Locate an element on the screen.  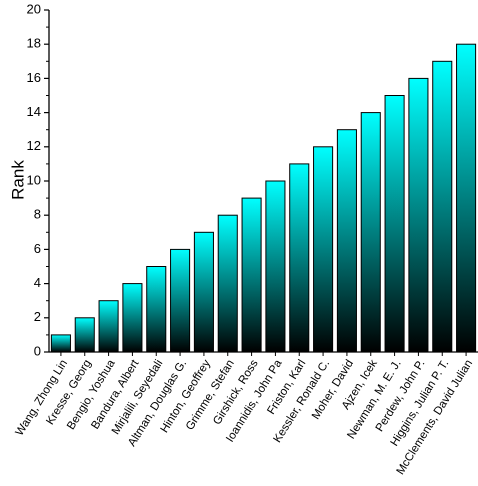
y-ticks-group: 0 2 4 6 8 10 12 14 16 18 20 is located at coordinates (38, 179).